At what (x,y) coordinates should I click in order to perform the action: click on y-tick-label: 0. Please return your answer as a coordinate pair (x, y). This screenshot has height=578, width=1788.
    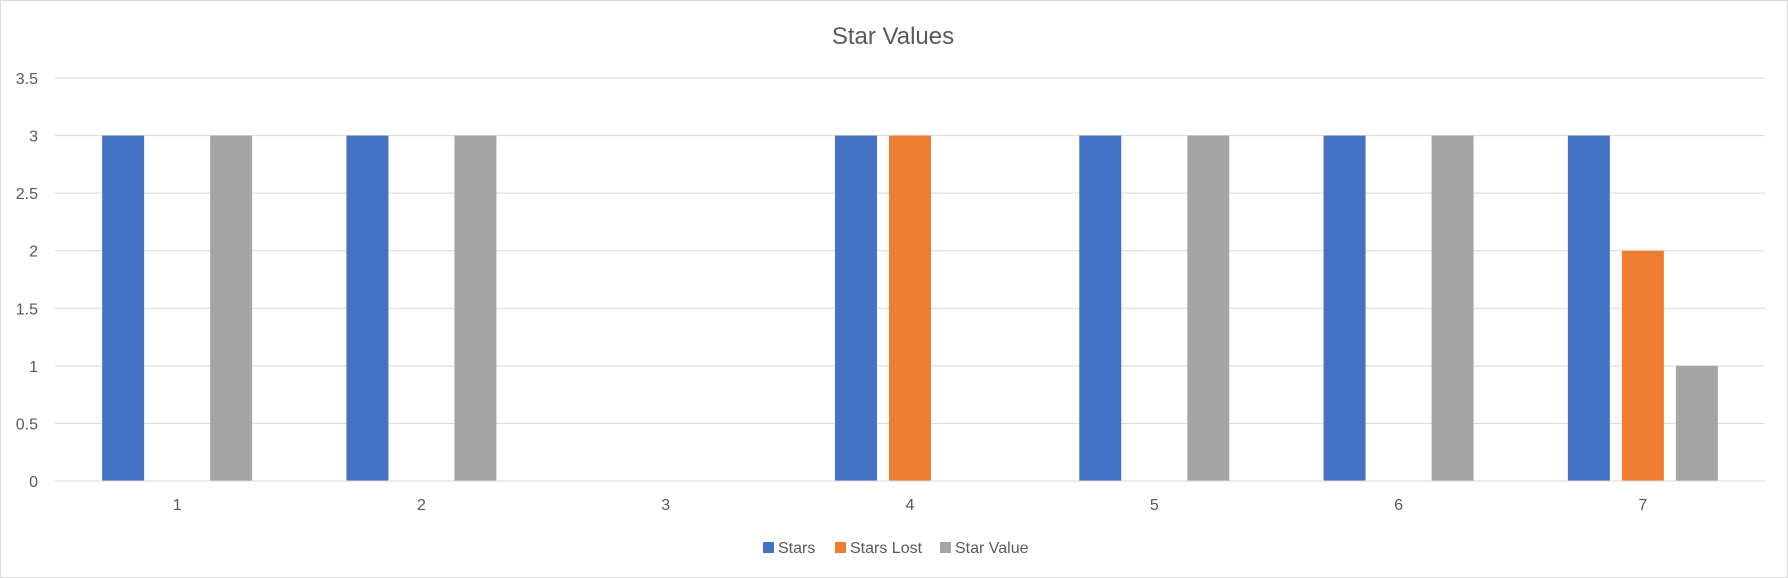
    Looking at the image, I should click on (33, 482).